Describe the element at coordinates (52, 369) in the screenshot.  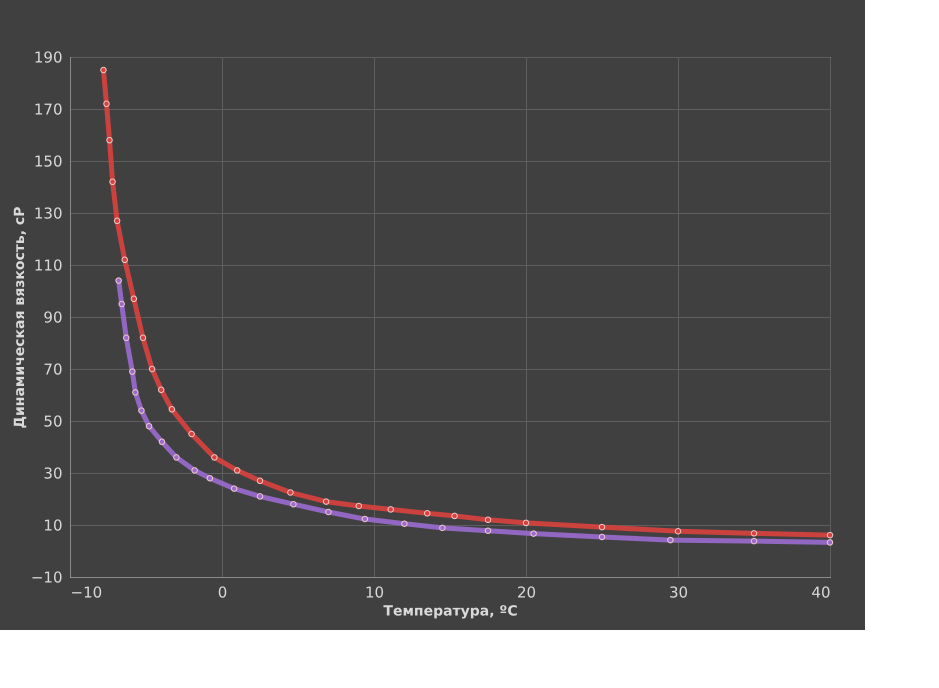
I see `y-tick-label: 70` at that location.